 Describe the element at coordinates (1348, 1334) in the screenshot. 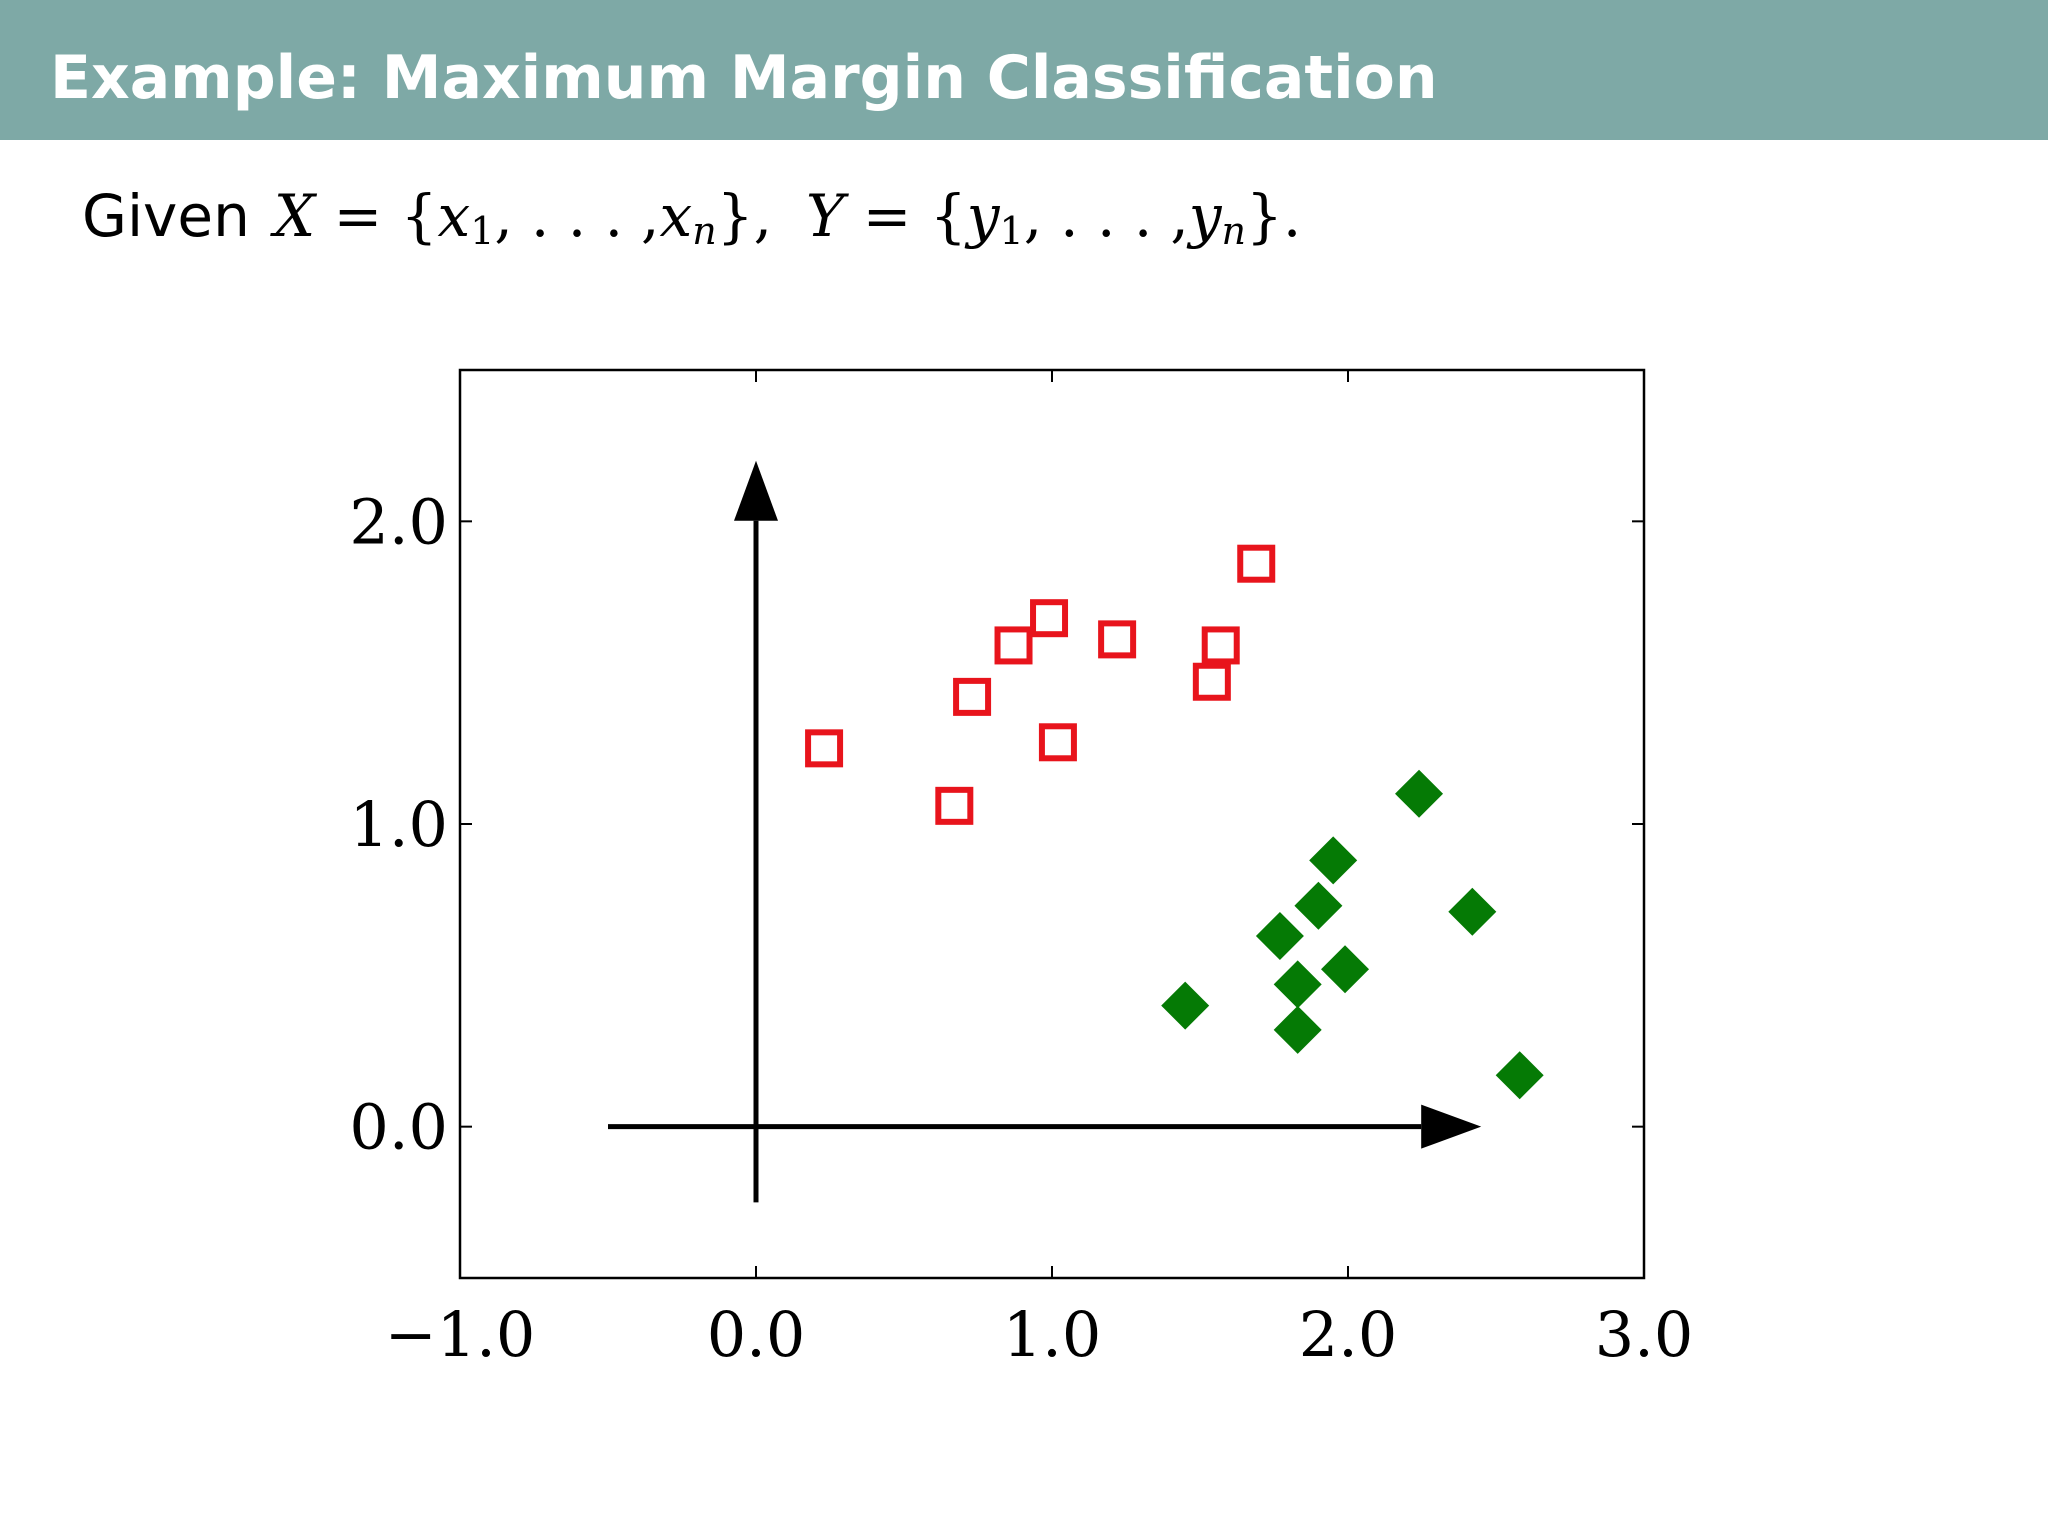

I see `x-tick-label: 2.0` at that location.